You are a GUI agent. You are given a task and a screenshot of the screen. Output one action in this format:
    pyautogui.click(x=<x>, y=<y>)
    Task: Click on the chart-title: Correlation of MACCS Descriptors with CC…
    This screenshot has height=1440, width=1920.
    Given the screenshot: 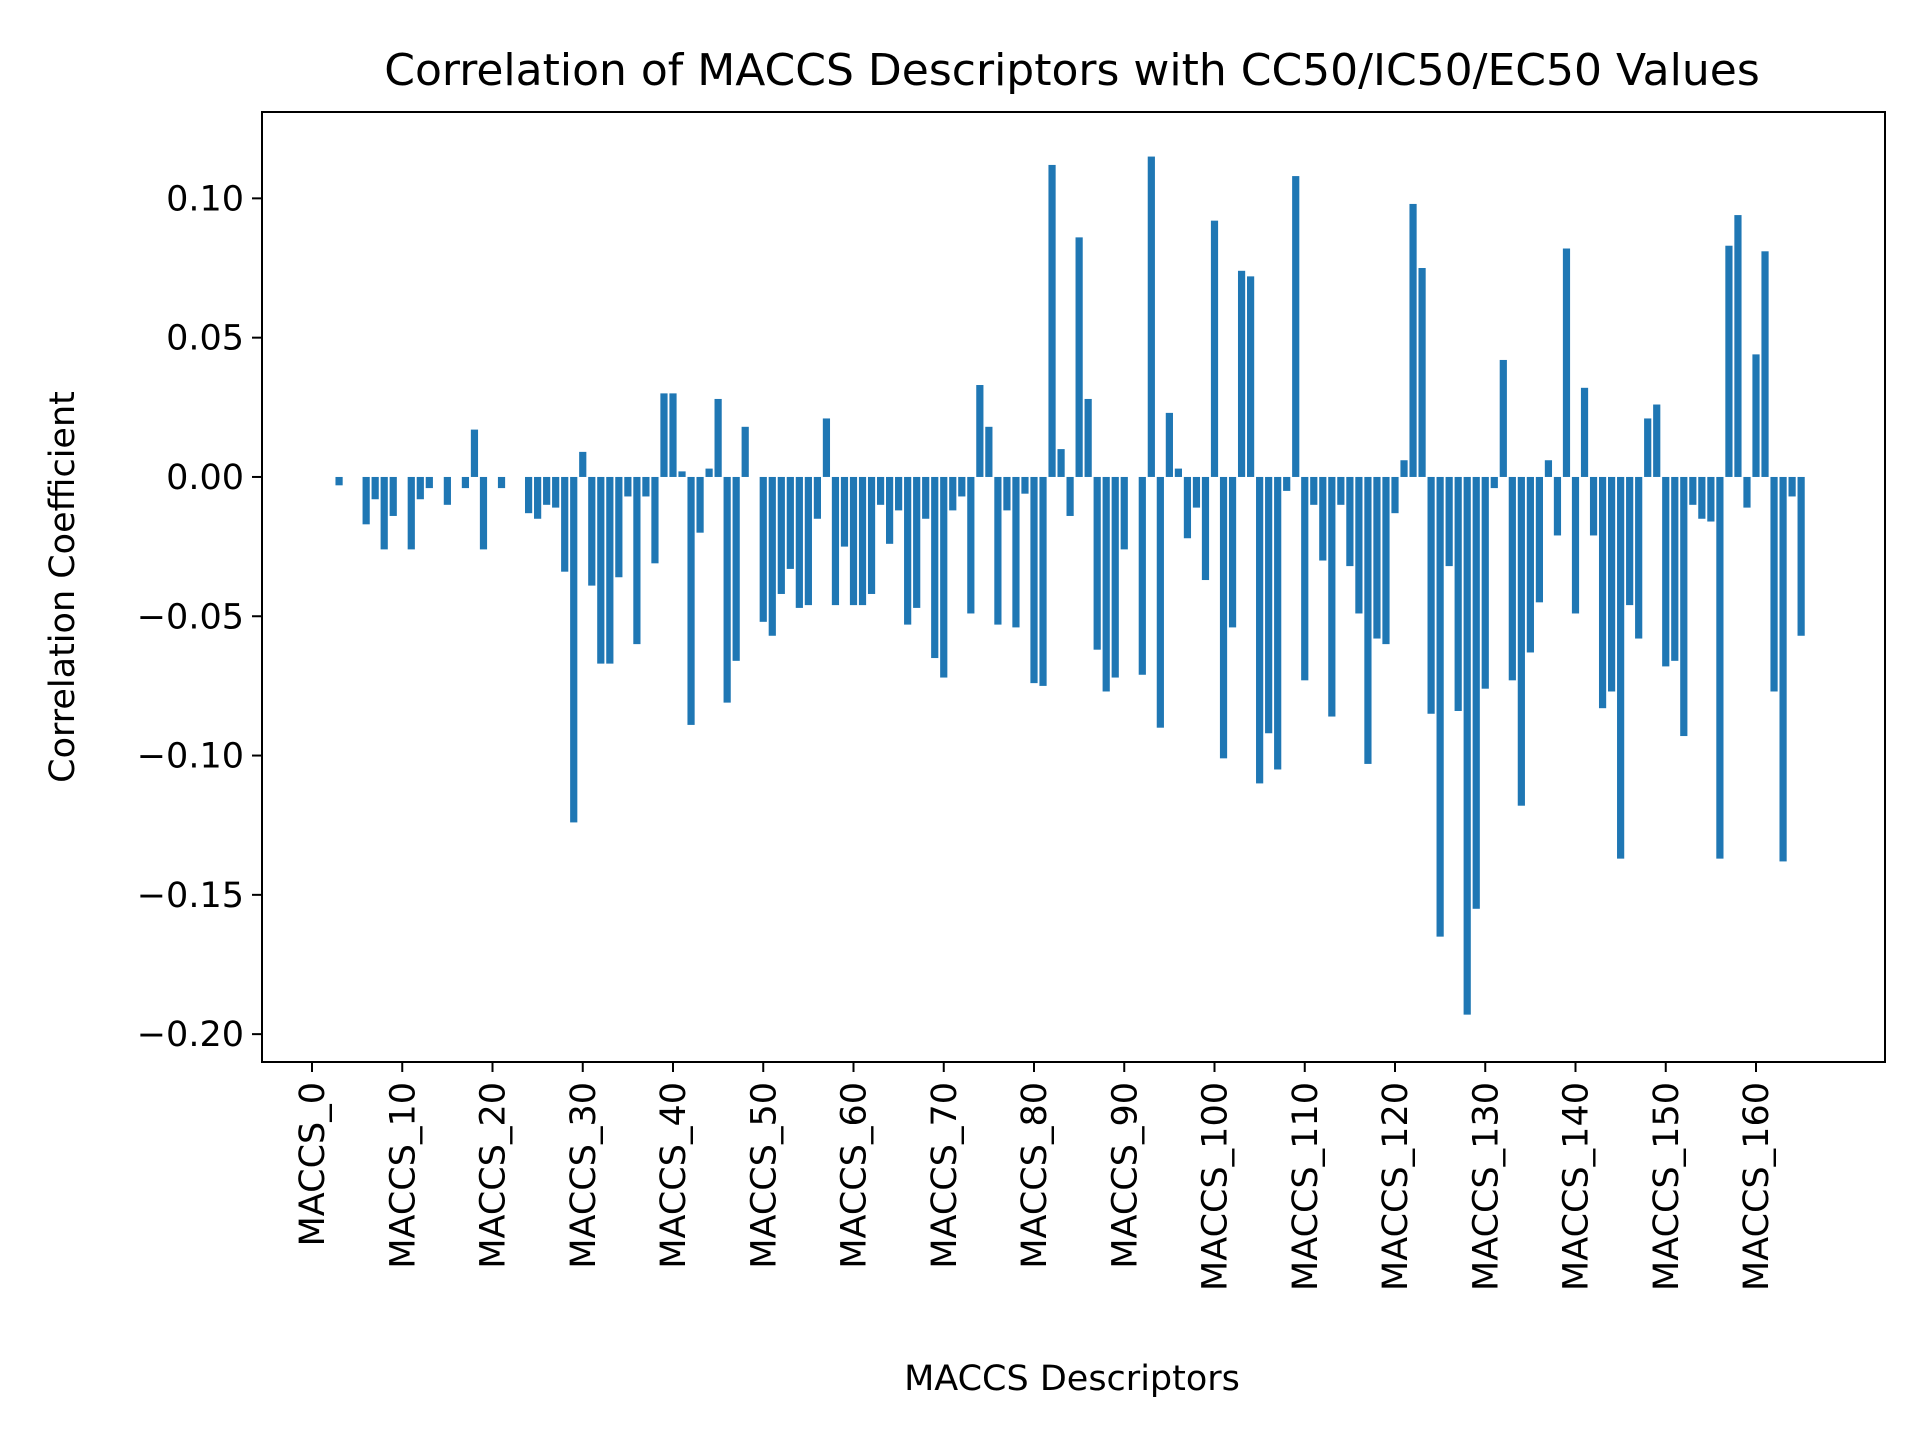 What is the action you would take?
    pyautogui.click(x=1072, y=70)
    